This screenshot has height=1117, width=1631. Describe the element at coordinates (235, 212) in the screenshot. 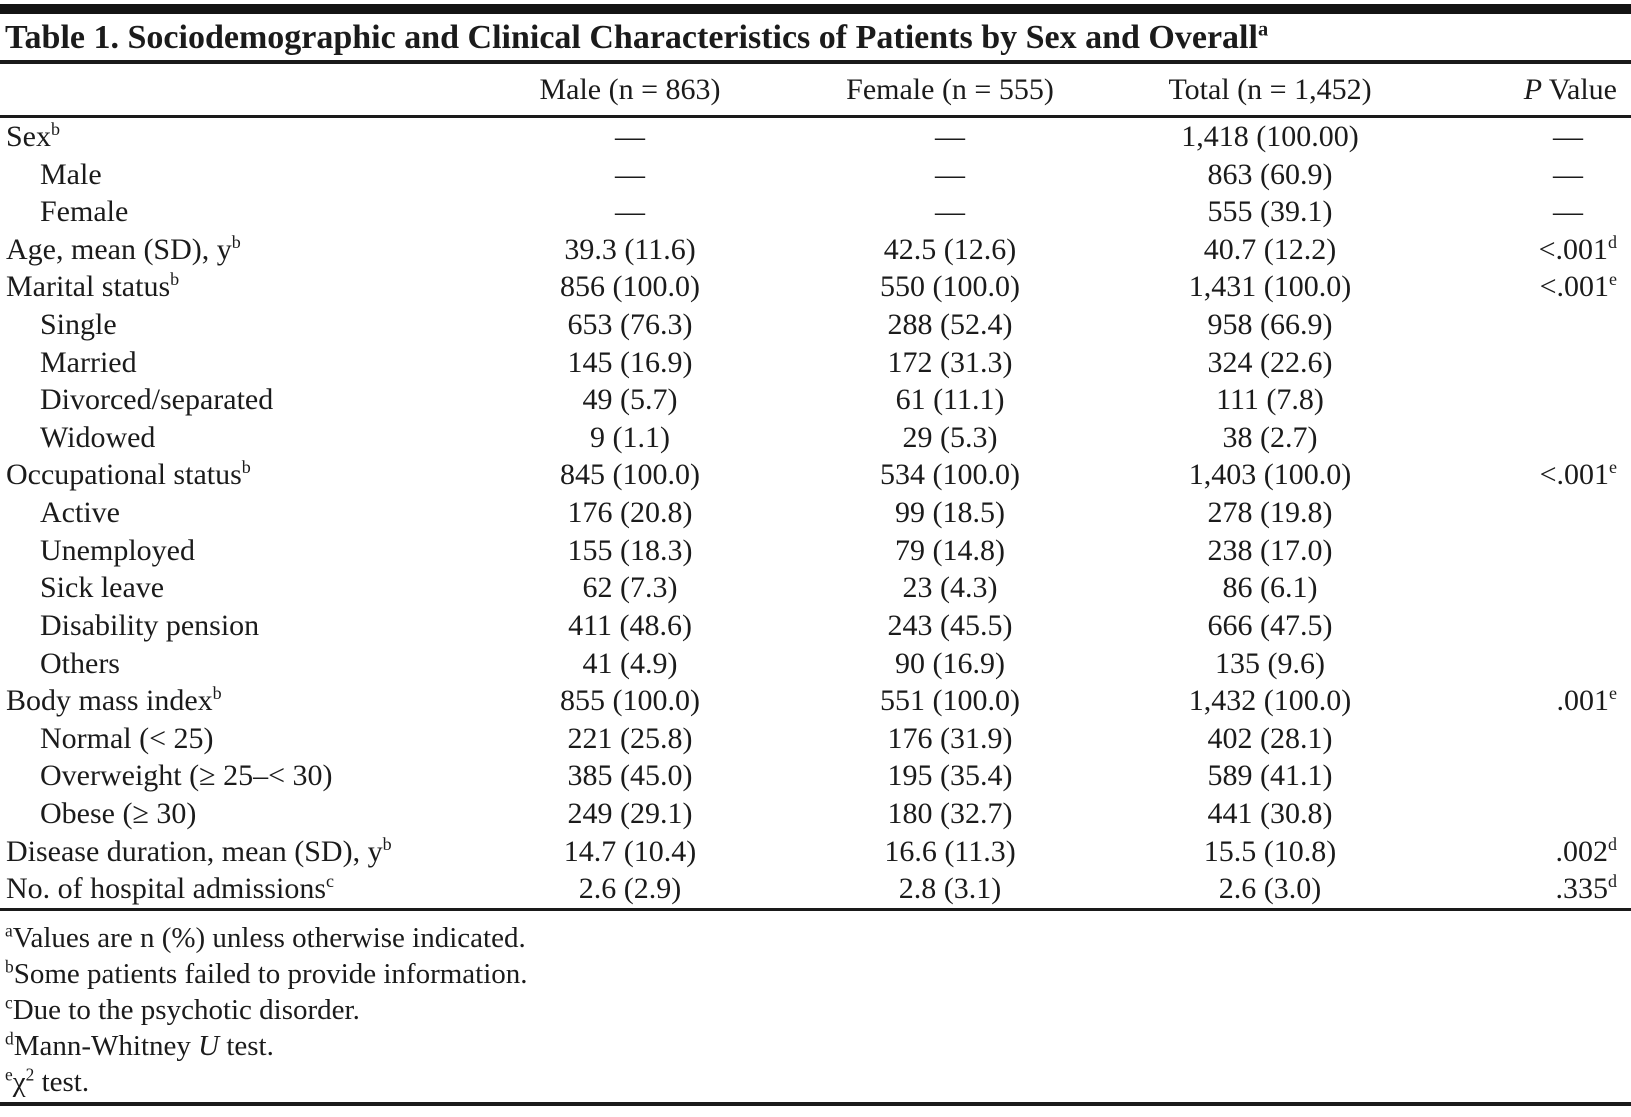

I see `row-label: Female` at that location.